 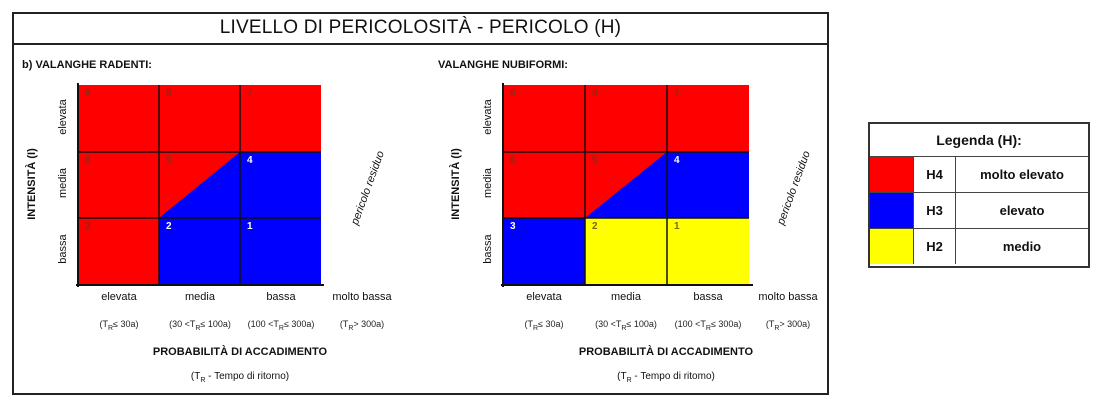 I want to click on right-matrix: 9 8 7 6 5 4 3 2 1, so click(x=626, y=185).